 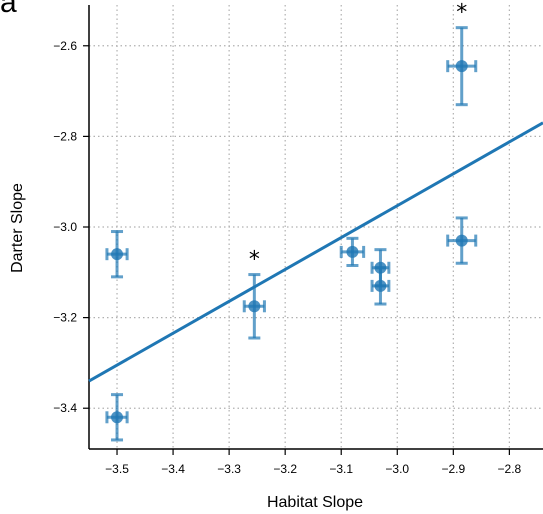 What do you see at coordinates (229, 469) in the screenshot?
I see `x-tick-label: −3.3` at bounding box center [229, 469].